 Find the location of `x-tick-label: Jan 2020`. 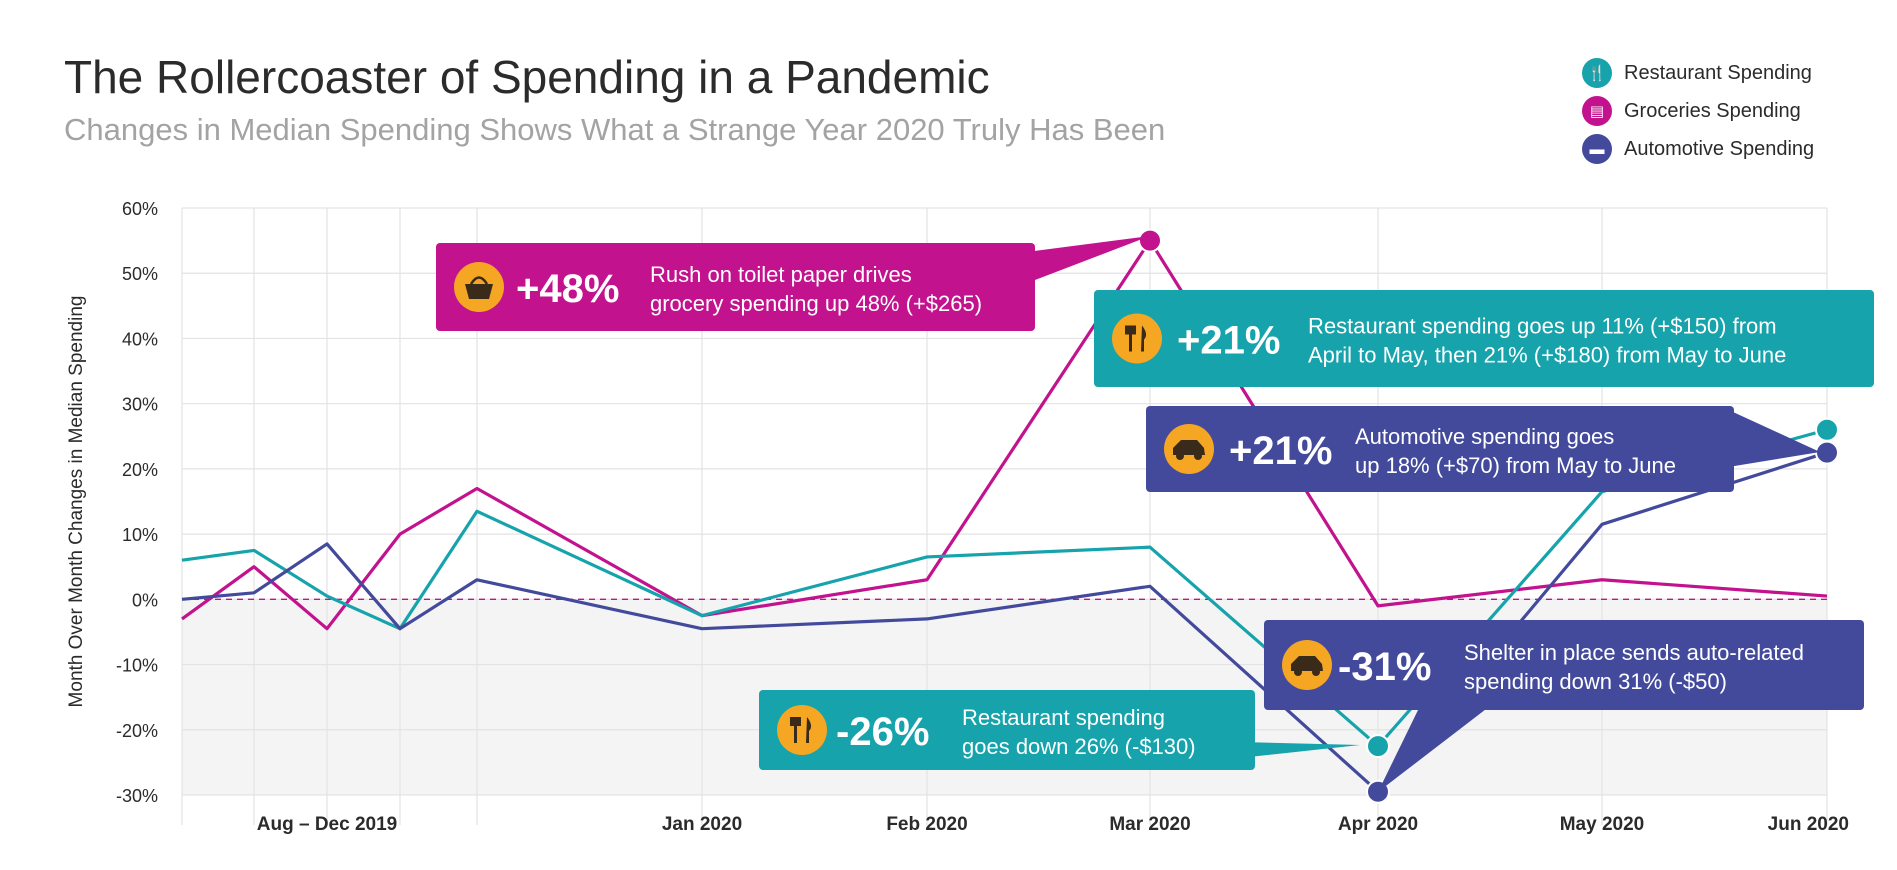

x-tick-label: Jan 2020 is located at coordinates (702, 824).